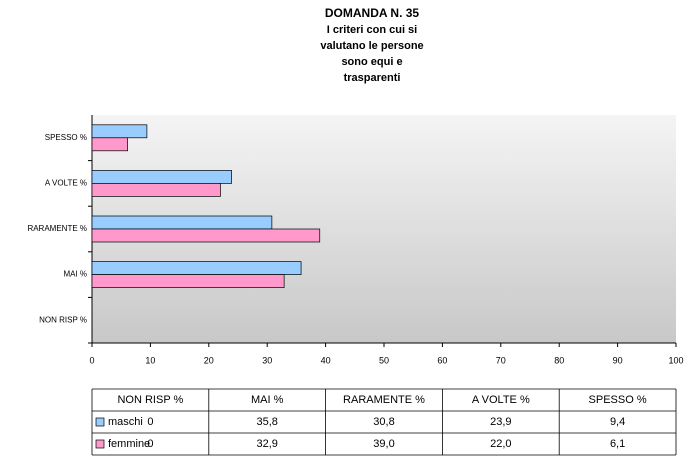 The width and height of the screenshot is (686, 460). Describe the element at coordinates (371, 62) in the screenshot. I see `chart-subtitle: sono equi e` at that location.